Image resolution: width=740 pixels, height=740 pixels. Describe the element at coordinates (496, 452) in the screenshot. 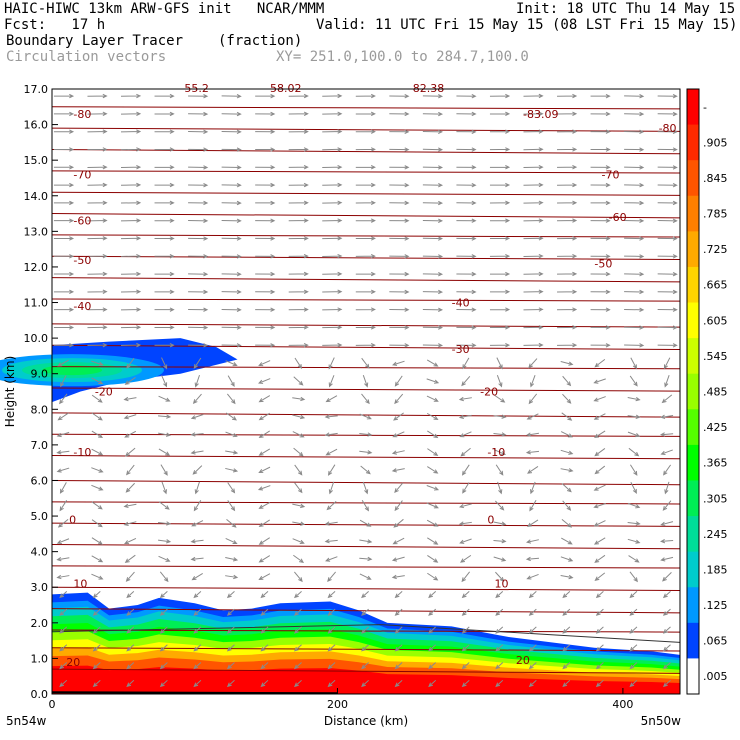

I see `contour-label: -10` at that location.